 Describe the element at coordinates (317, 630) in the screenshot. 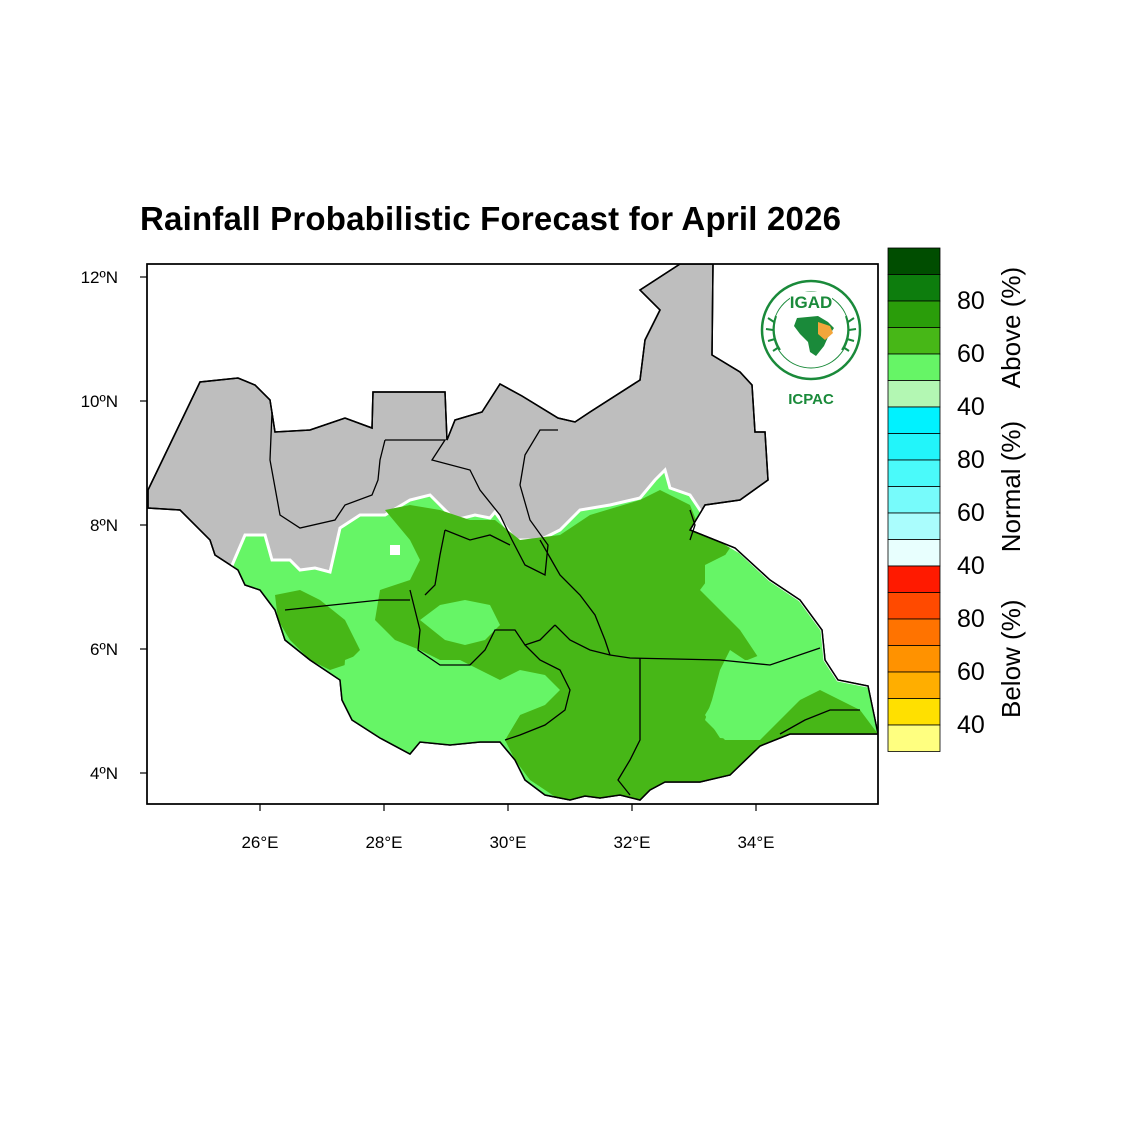

I see `above-normal-50-region-west` at that location.